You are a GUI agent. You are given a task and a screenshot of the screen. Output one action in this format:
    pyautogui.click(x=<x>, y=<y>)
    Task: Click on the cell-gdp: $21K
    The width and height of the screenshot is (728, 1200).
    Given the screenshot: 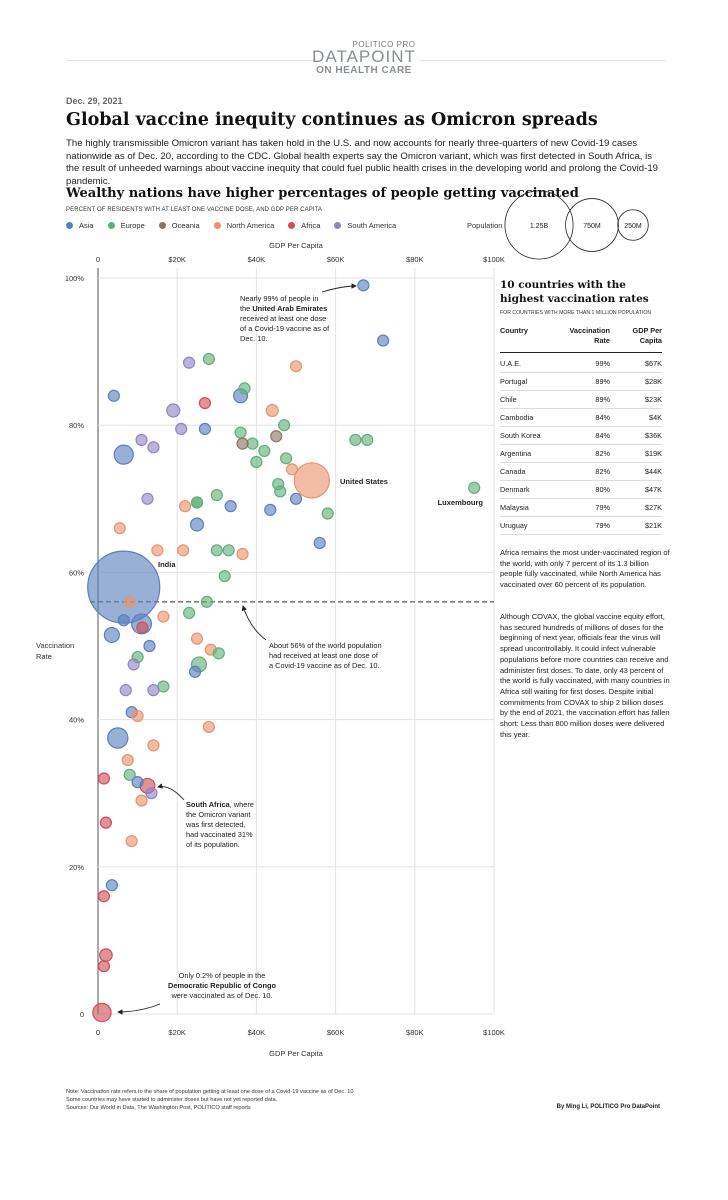 What is the action you would take?
    pyautogui.click(x=636, y=525)
    